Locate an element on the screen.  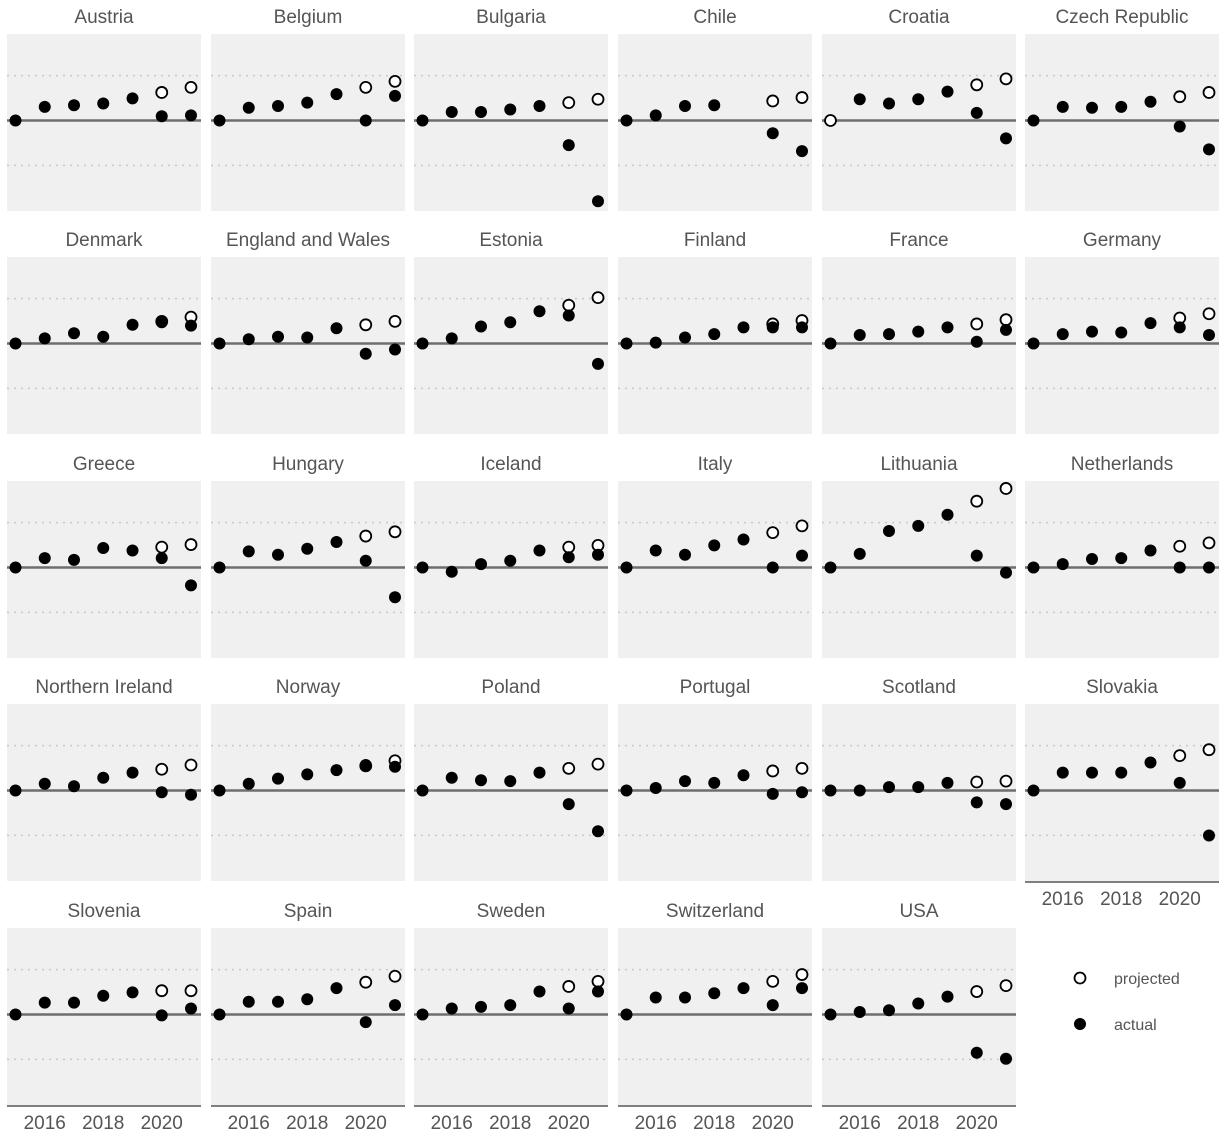
x-tick-label: 2016 is located at coordinates (1063, 899).